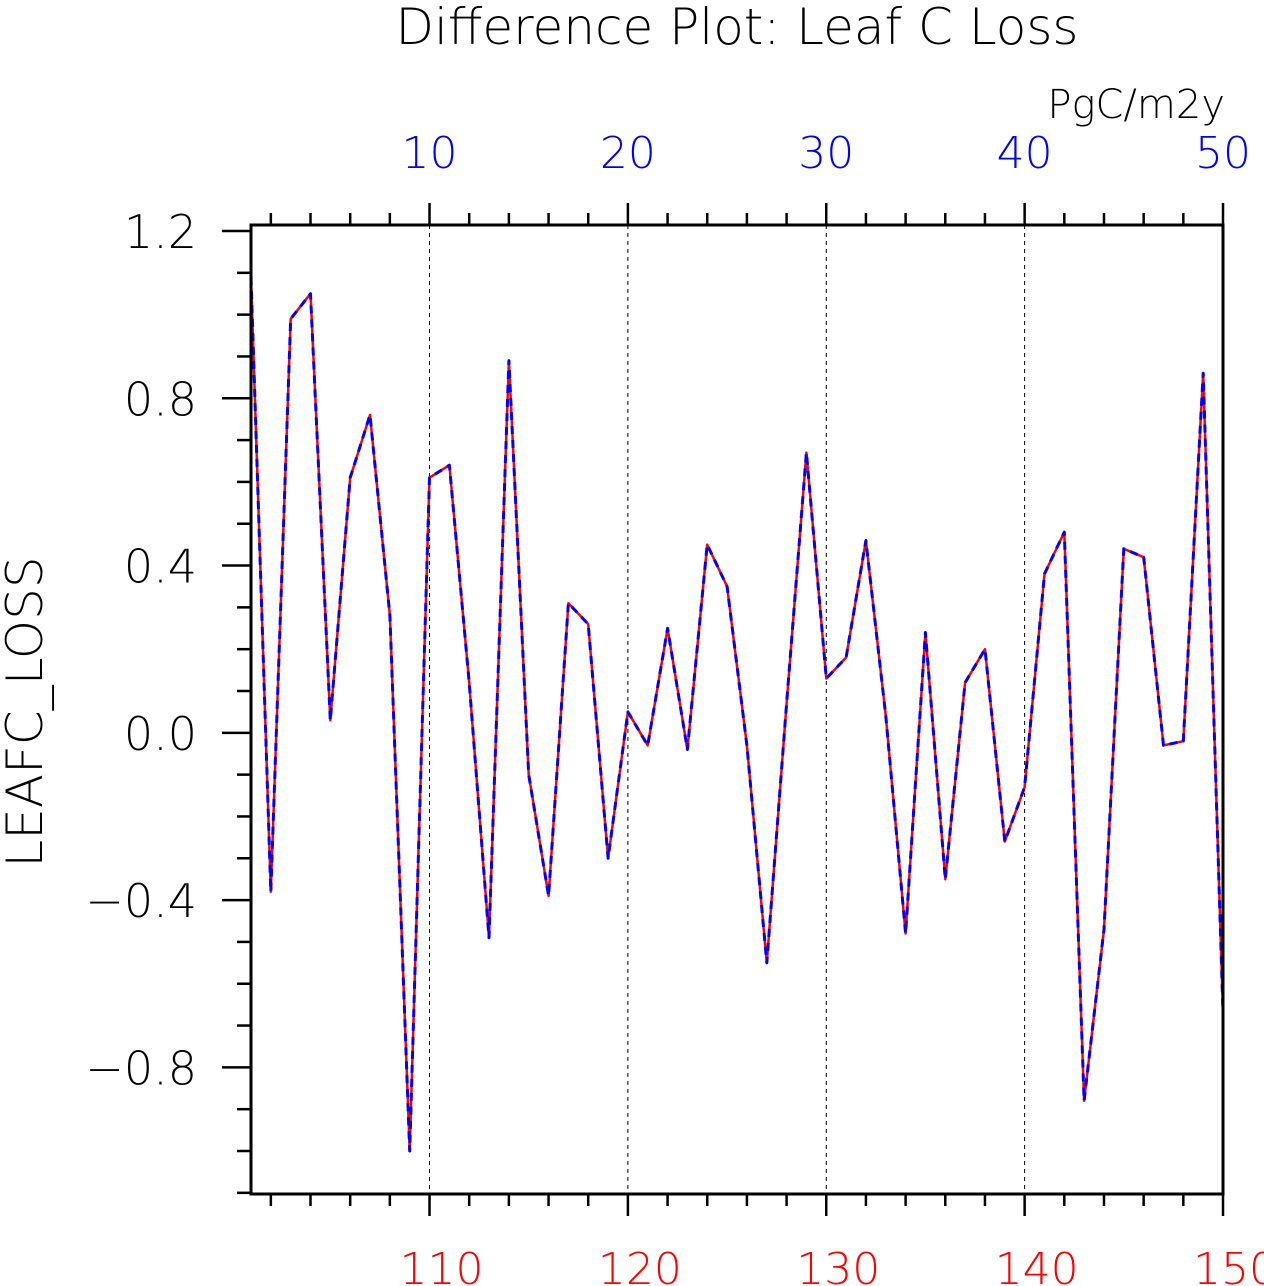 The height and width of the screenshot is (1286, 1264). I want to click on y-tick-label: −0.8, so click(141, 1068).